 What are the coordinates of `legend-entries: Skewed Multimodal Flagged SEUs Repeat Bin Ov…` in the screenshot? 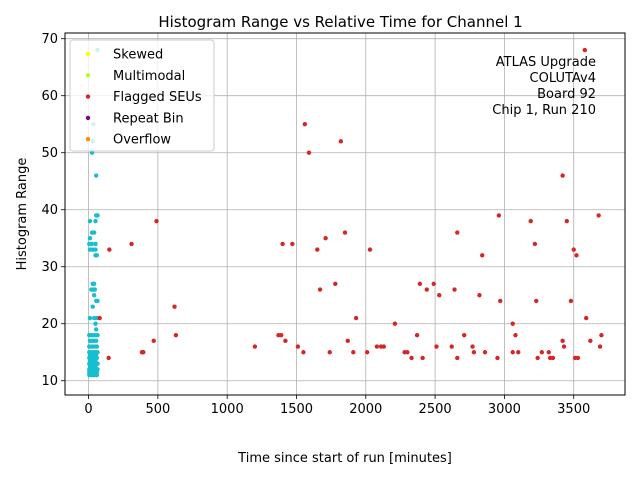 It's located at (143, 98).